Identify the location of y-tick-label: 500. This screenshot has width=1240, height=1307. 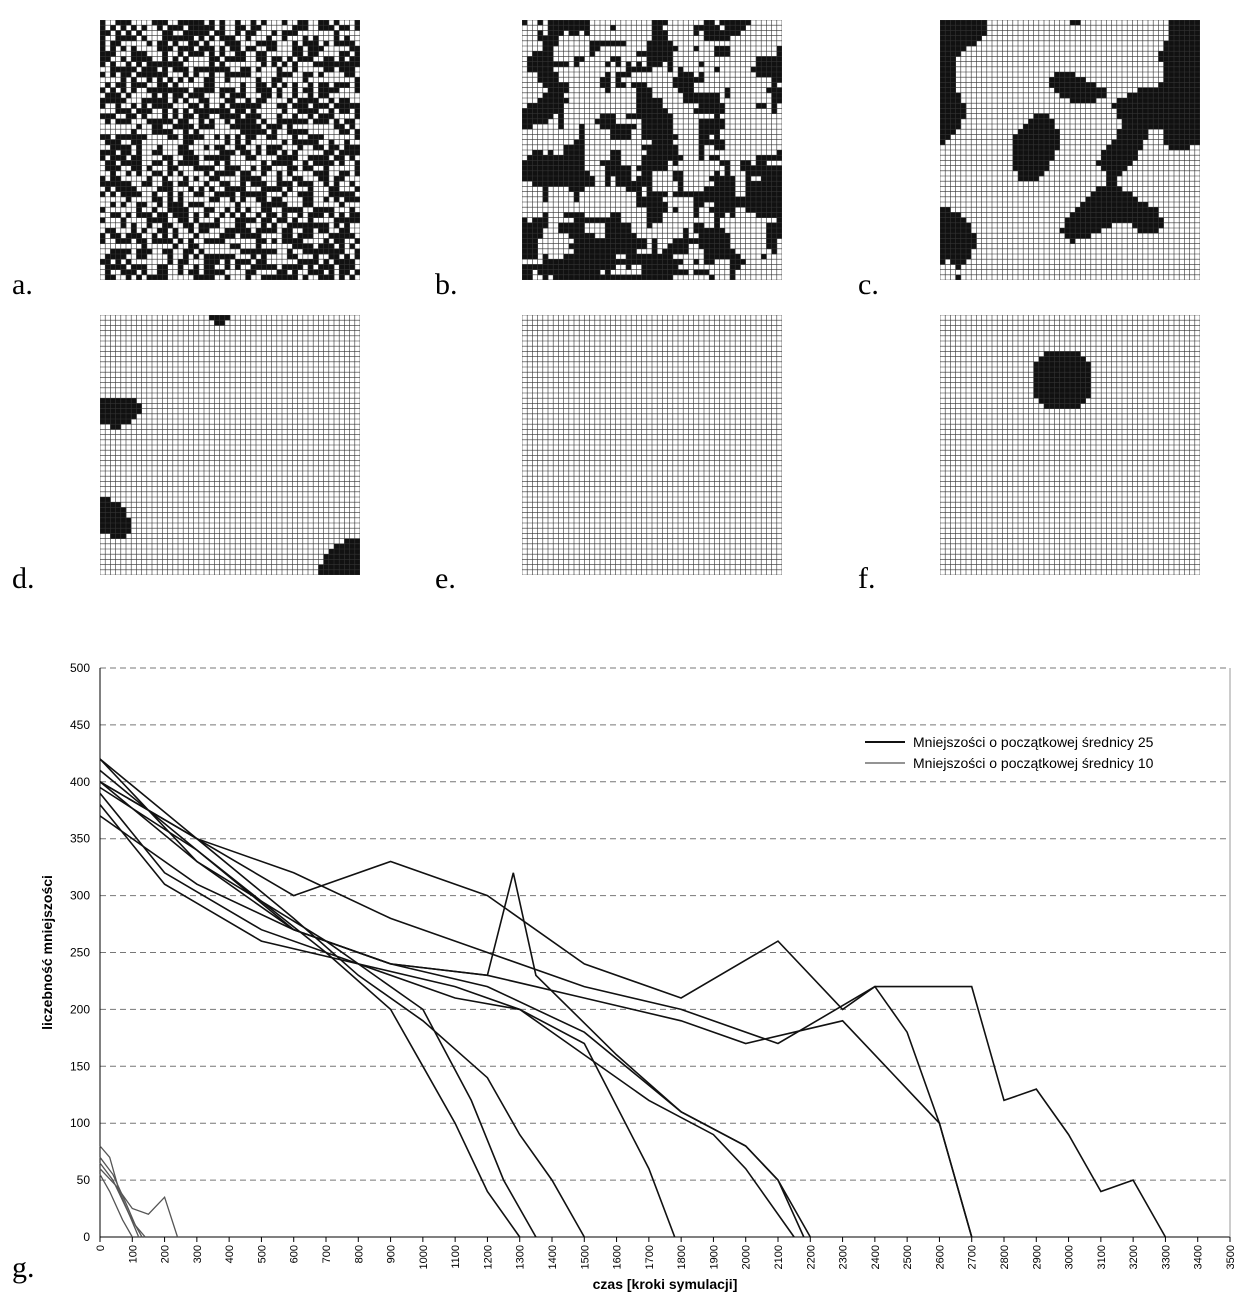
(80, 668).